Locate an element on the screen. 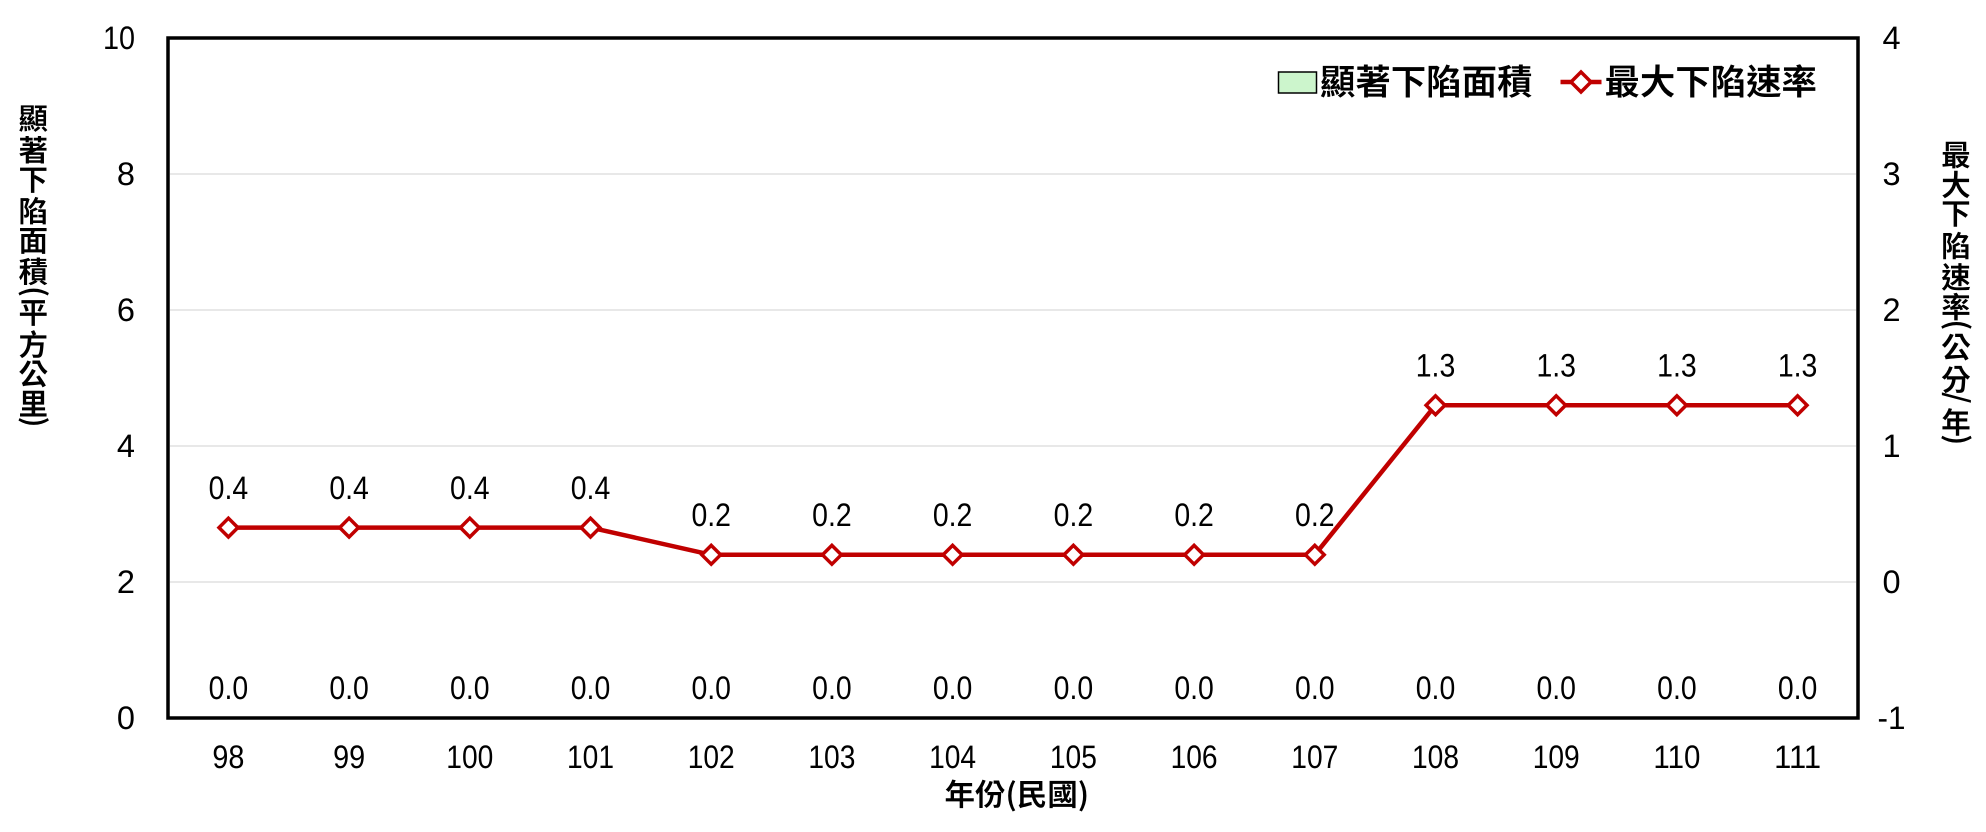  svg-text: 111 is located at coordinates (1797, 757).